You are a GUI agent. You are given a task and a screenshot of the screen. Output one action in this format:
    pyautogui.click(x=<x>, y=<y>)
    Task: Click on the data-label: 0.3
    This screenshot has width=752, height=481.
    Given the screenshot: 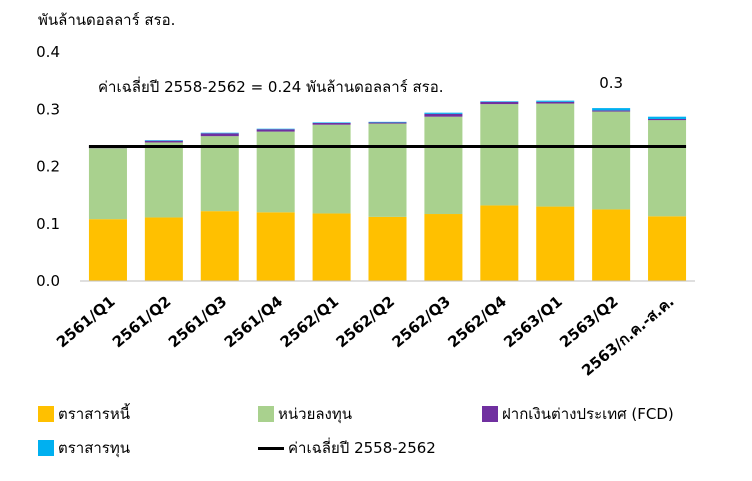 What is the action you would take?
    pyautogui.click(x=611, y=83)
    